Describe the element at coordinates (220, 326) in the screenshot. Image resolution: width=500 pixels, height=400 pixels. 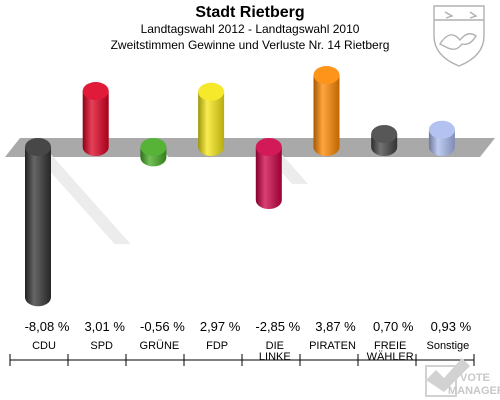
I see `value-label-fdp: 2,97 %` at that location.